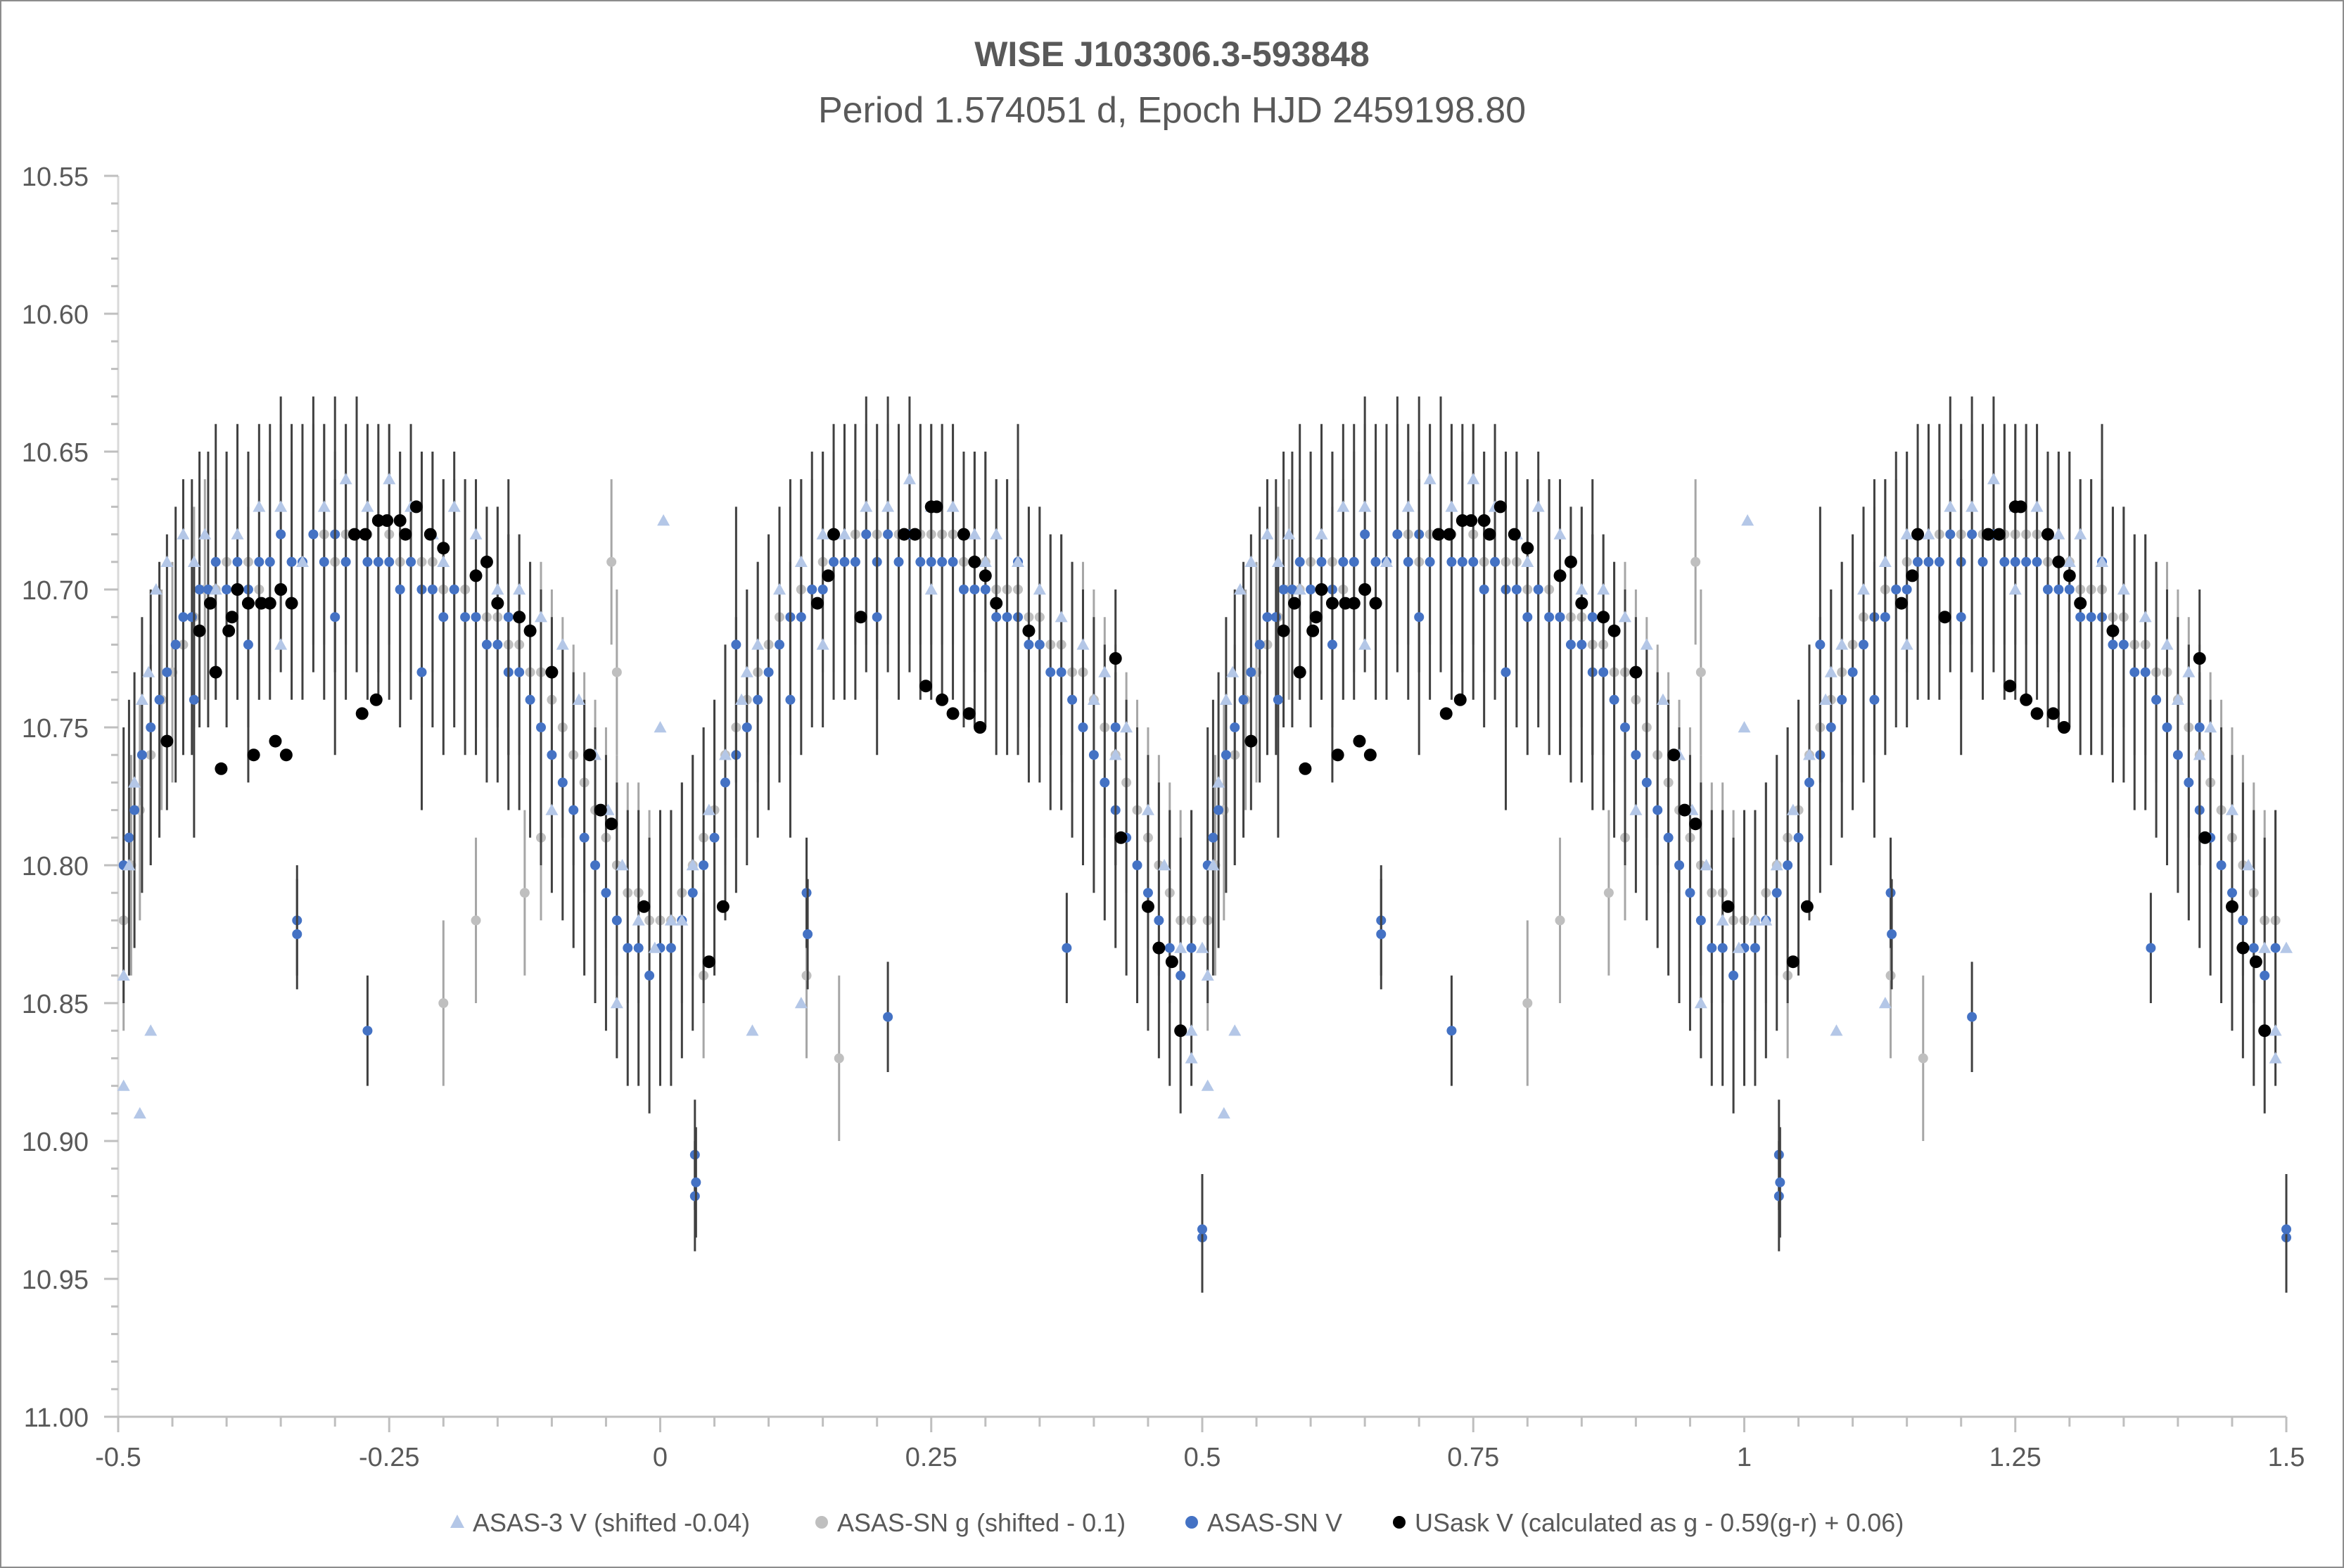 This screenshot has width=2344, height=1568. I want to click on x-tick-label: -0.25, so click(389, 1458).